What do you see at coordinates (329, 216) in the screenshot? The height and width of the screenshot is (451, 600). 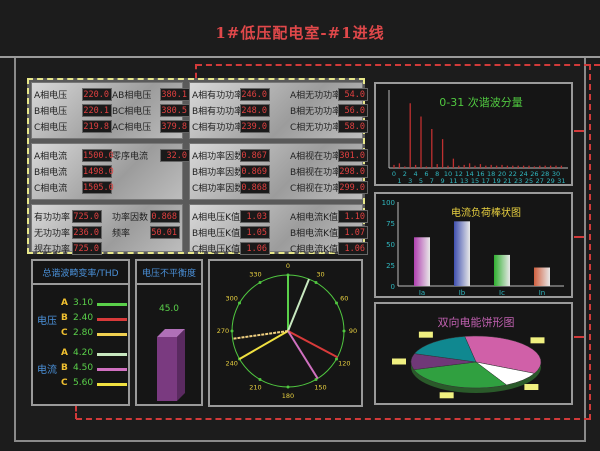 I see `meter-reading: A相电流K值 1.10` at bounding box center [329, 216].